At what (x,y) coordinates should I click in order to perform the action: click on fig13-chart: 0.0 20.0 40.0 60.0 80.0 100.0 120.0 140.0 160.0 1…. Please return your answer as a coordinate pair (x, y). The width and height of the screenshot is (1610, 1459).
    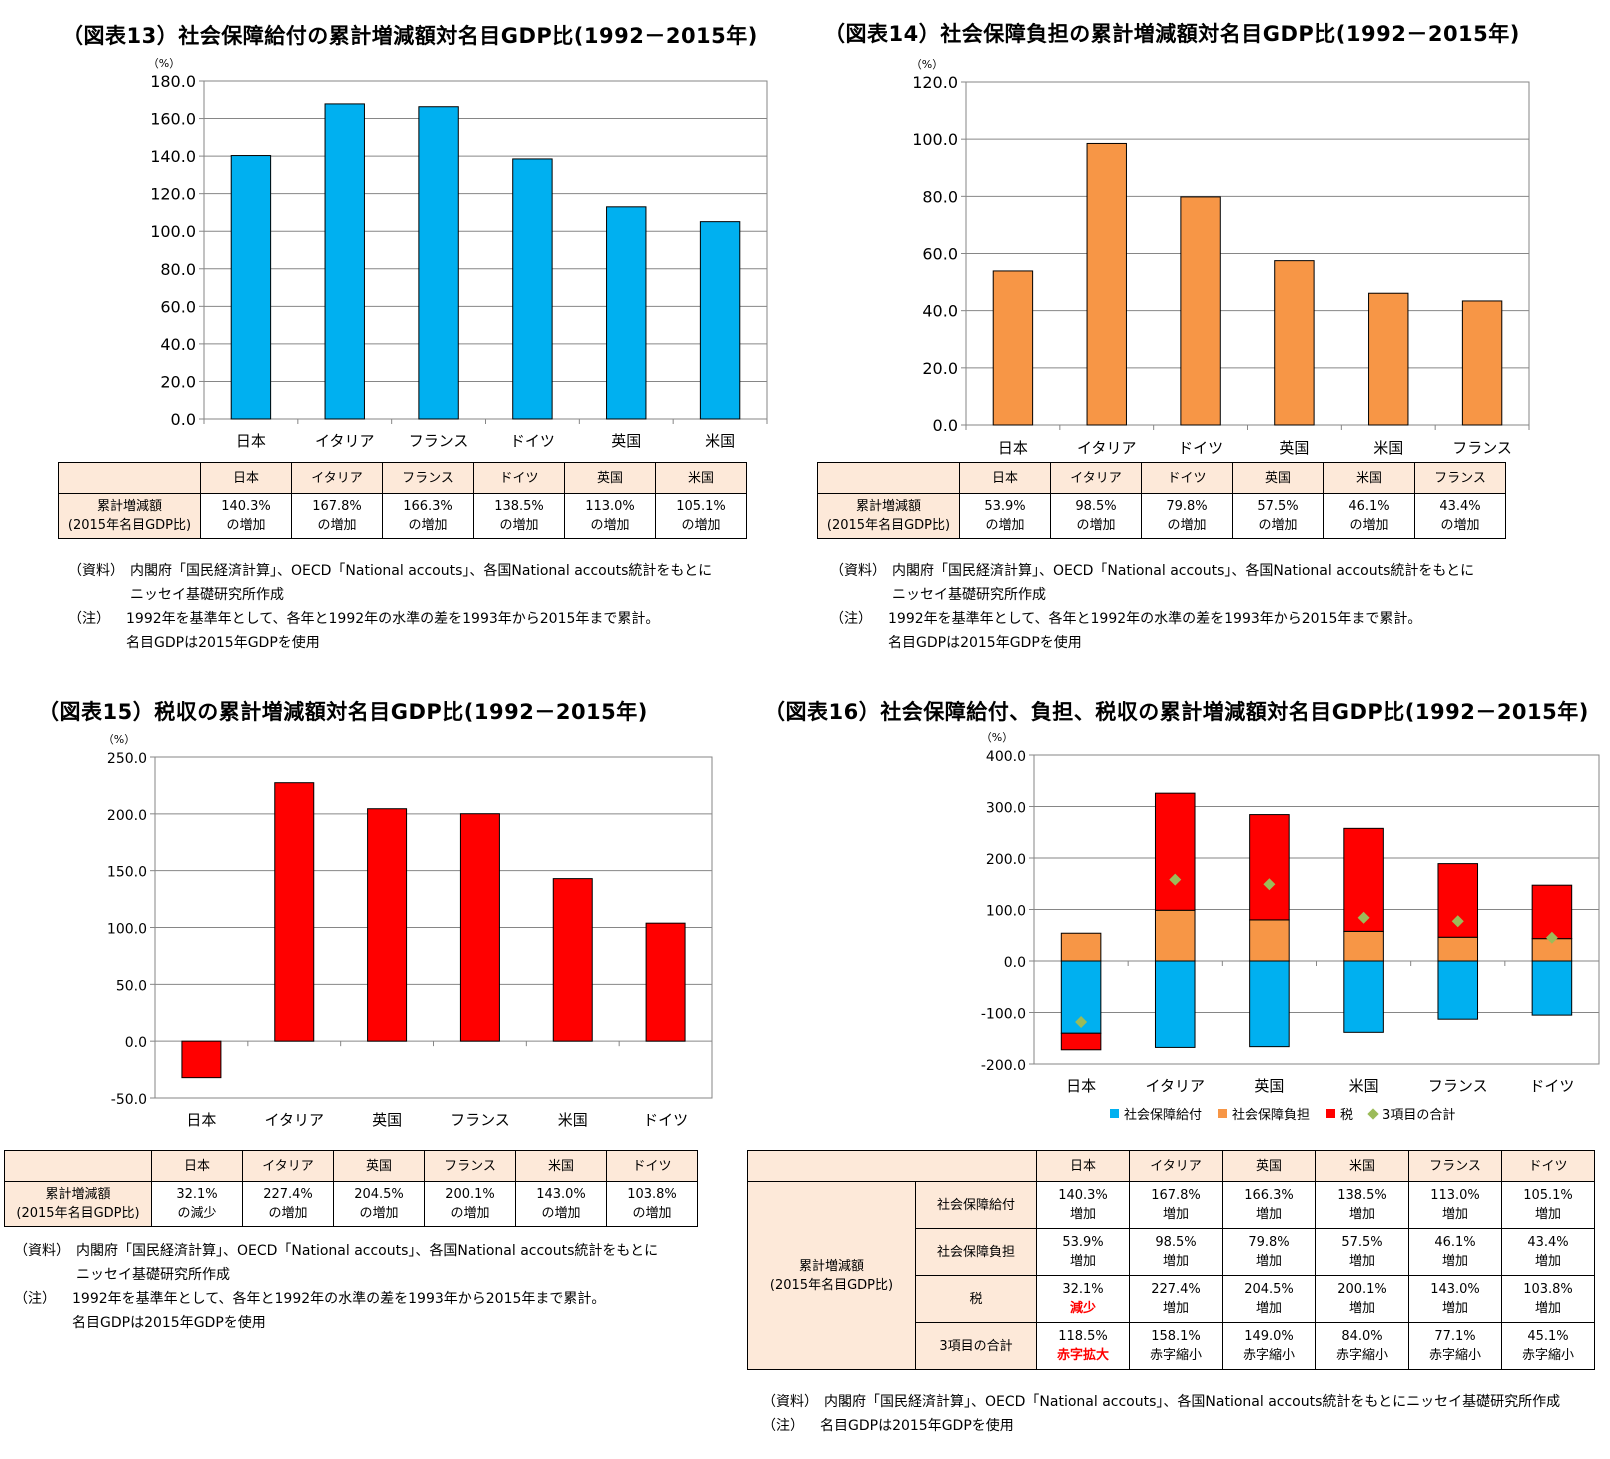
    Looking at the image, I should click on (458, 253).